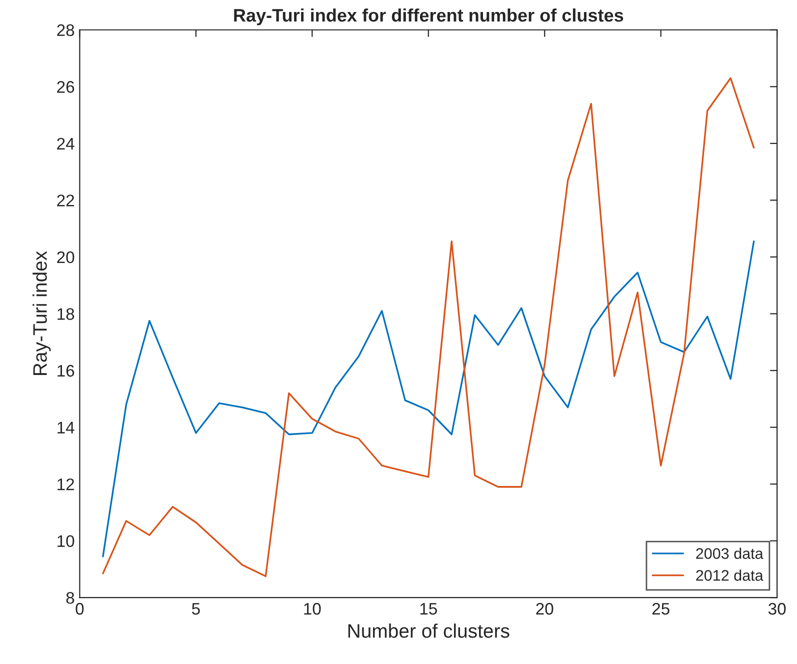 This screenshot has height=664, width=797. Describe the element at coordinates (429, 17) in the screenshot. I see `chart-title: Ray-Turi index for different number of clustes` at that location.